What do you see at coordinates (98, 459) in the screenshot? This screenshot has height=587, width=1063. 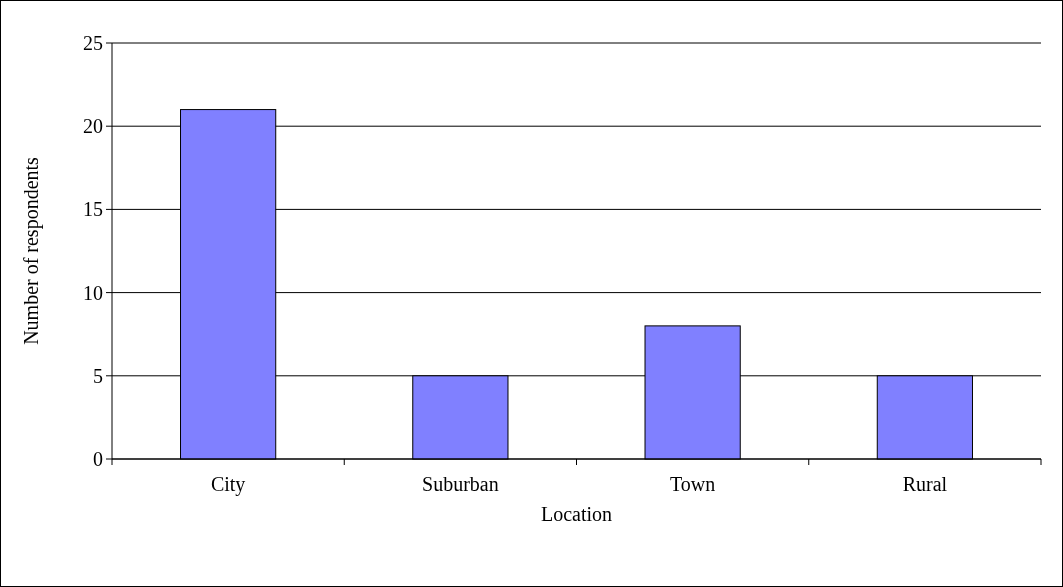 I see `y-tick-label: 0` at bounding box center [98, 459].